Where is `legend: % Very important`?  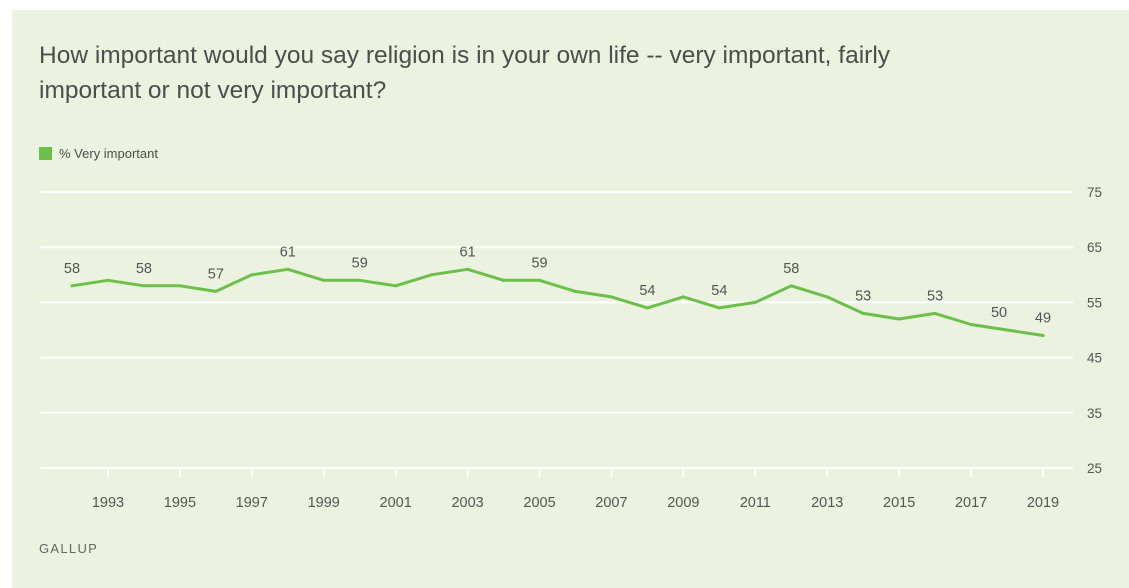 legend: % Very important is located at coordinates (98, 153).